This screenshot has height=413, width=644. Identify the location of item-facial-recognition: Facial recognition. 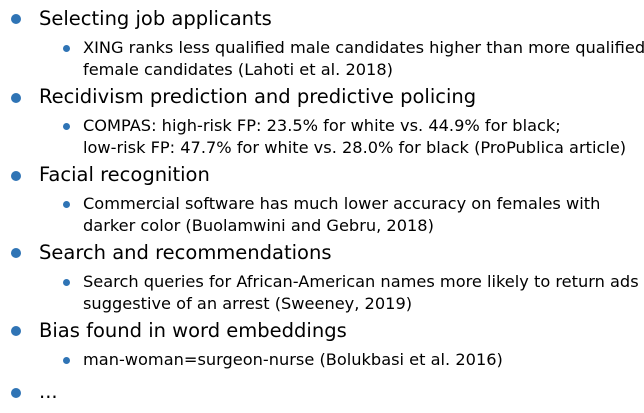
(124, 174).